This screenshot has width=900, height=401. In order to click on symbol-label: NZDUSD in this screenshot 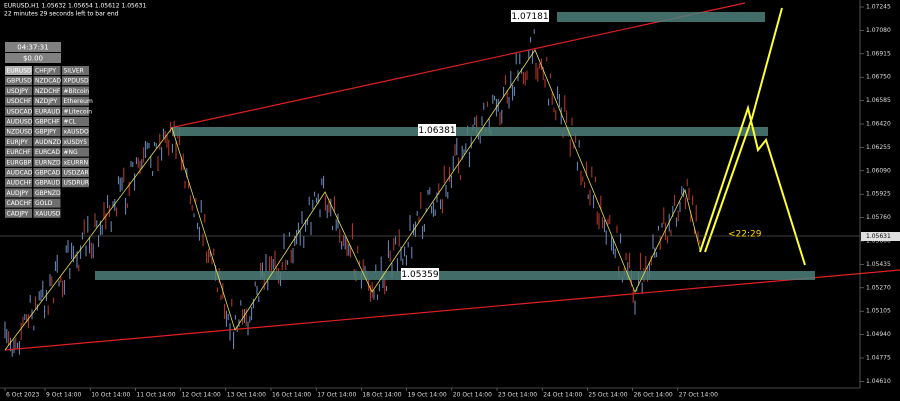, I will do `click(20, 132)`.